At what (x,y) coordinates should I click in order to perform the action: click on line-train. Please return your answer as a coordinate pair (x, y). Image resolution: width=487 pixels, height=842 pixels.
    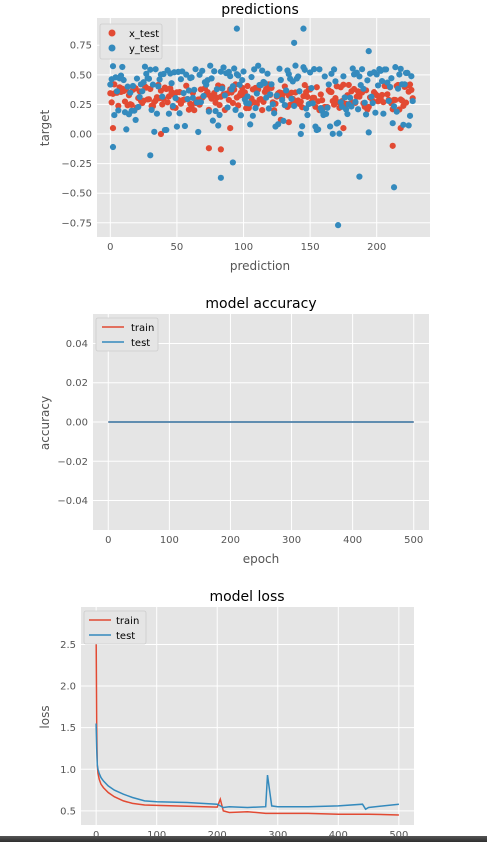
    Looking at the image, I should click on (247, 721).